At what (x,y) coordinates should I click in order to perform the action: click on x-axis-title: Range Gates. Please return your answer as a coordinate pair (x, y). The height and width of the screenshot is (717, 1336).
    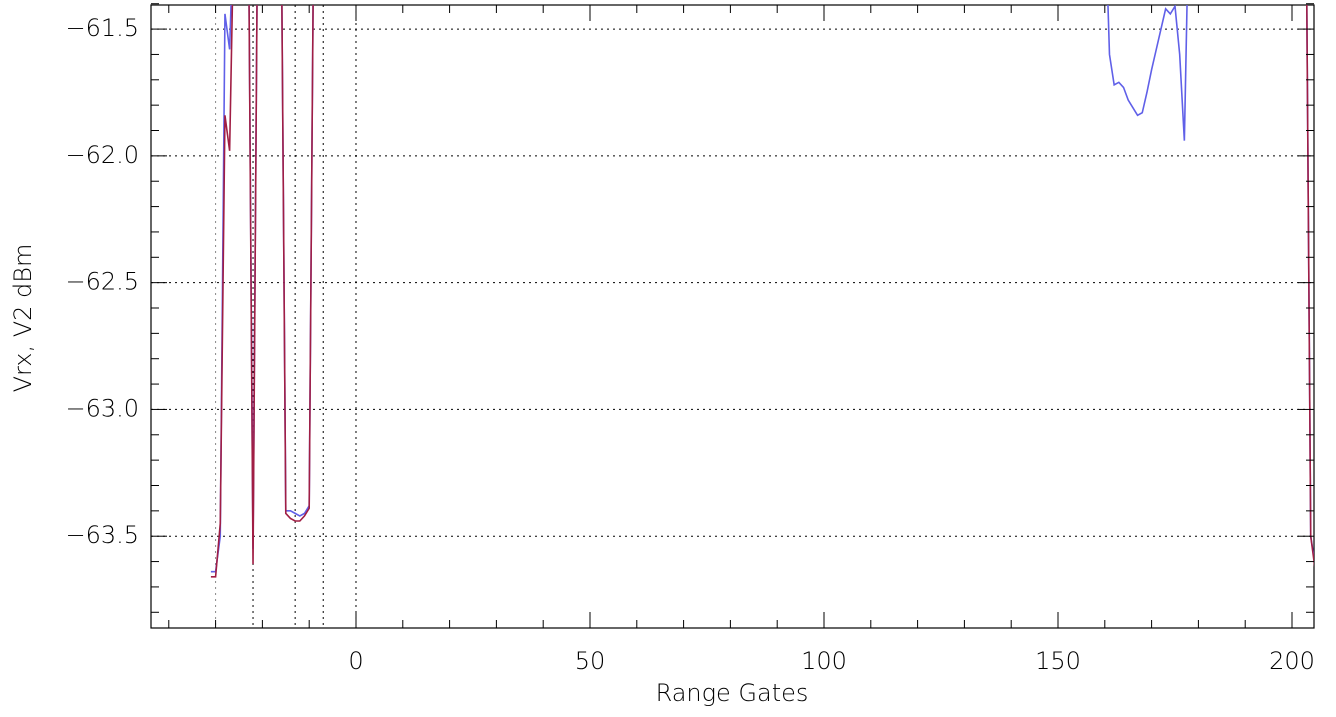
    Looking at the image, I should click on (732, 693).